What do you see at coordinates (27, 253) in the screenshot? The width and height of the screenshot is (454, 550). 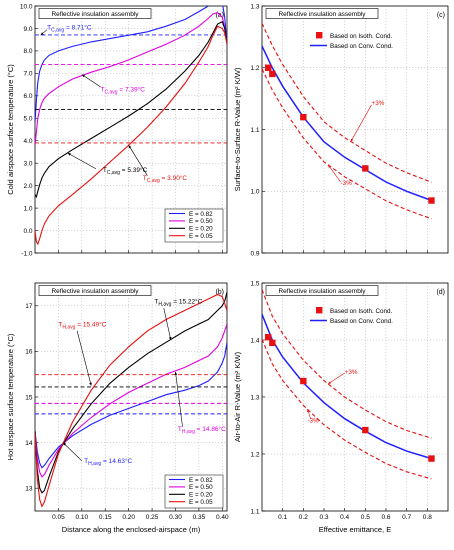 I see `y-tick-label: -1.0` at bounding box center [27, 253].